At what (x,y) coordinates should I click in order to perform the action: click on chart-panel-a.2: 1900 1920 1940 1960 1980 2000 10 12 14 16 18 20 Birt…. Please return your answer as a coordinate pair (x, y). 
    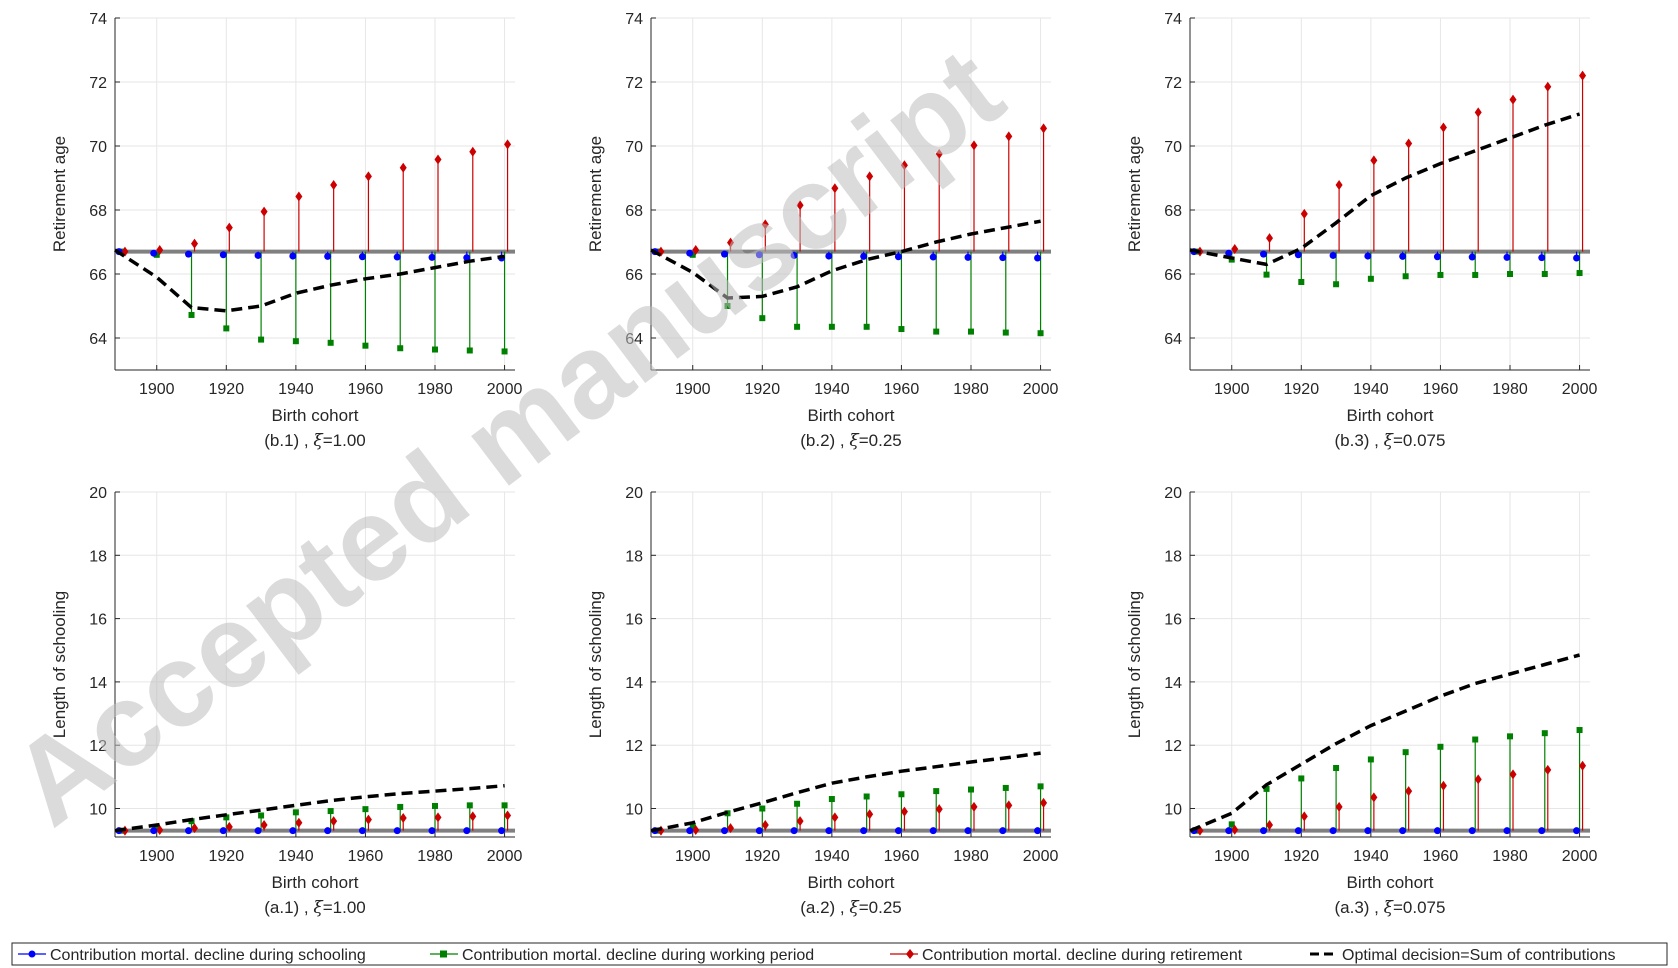
    Looking at the image, I should click on (822, 701).